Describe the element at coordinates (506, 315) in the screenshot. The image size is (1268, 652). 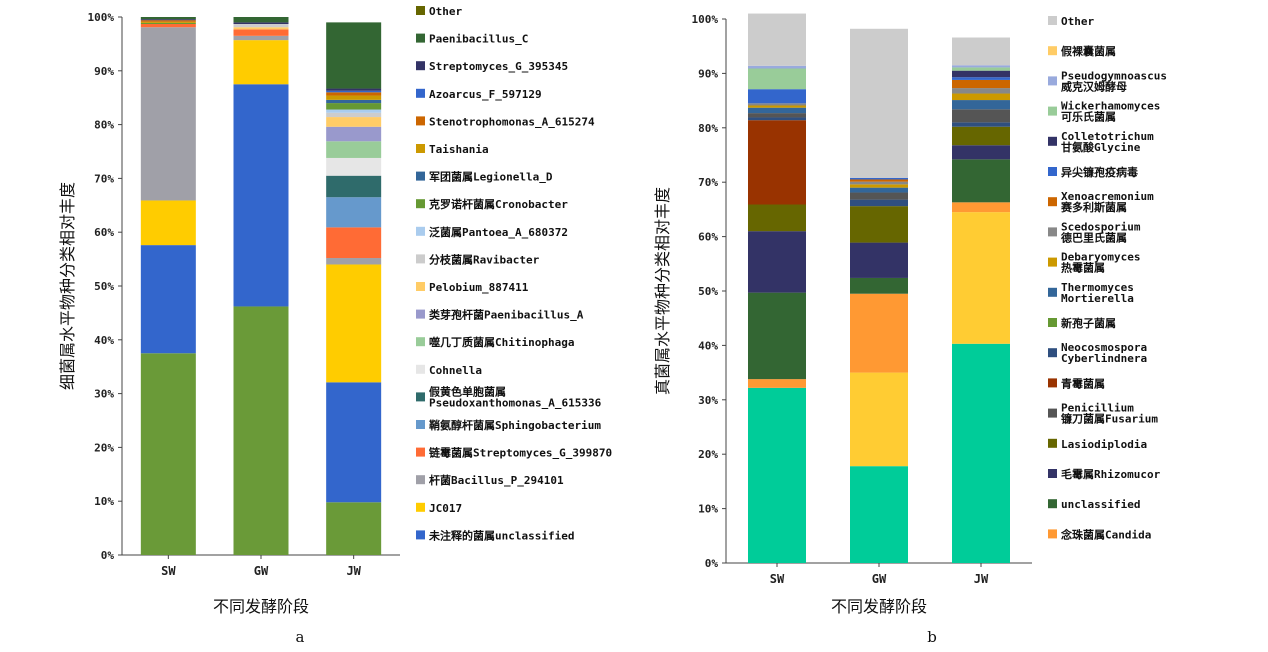
I see `legend-label: 类芽孢杆菌Paenibacillus_A` at that location.